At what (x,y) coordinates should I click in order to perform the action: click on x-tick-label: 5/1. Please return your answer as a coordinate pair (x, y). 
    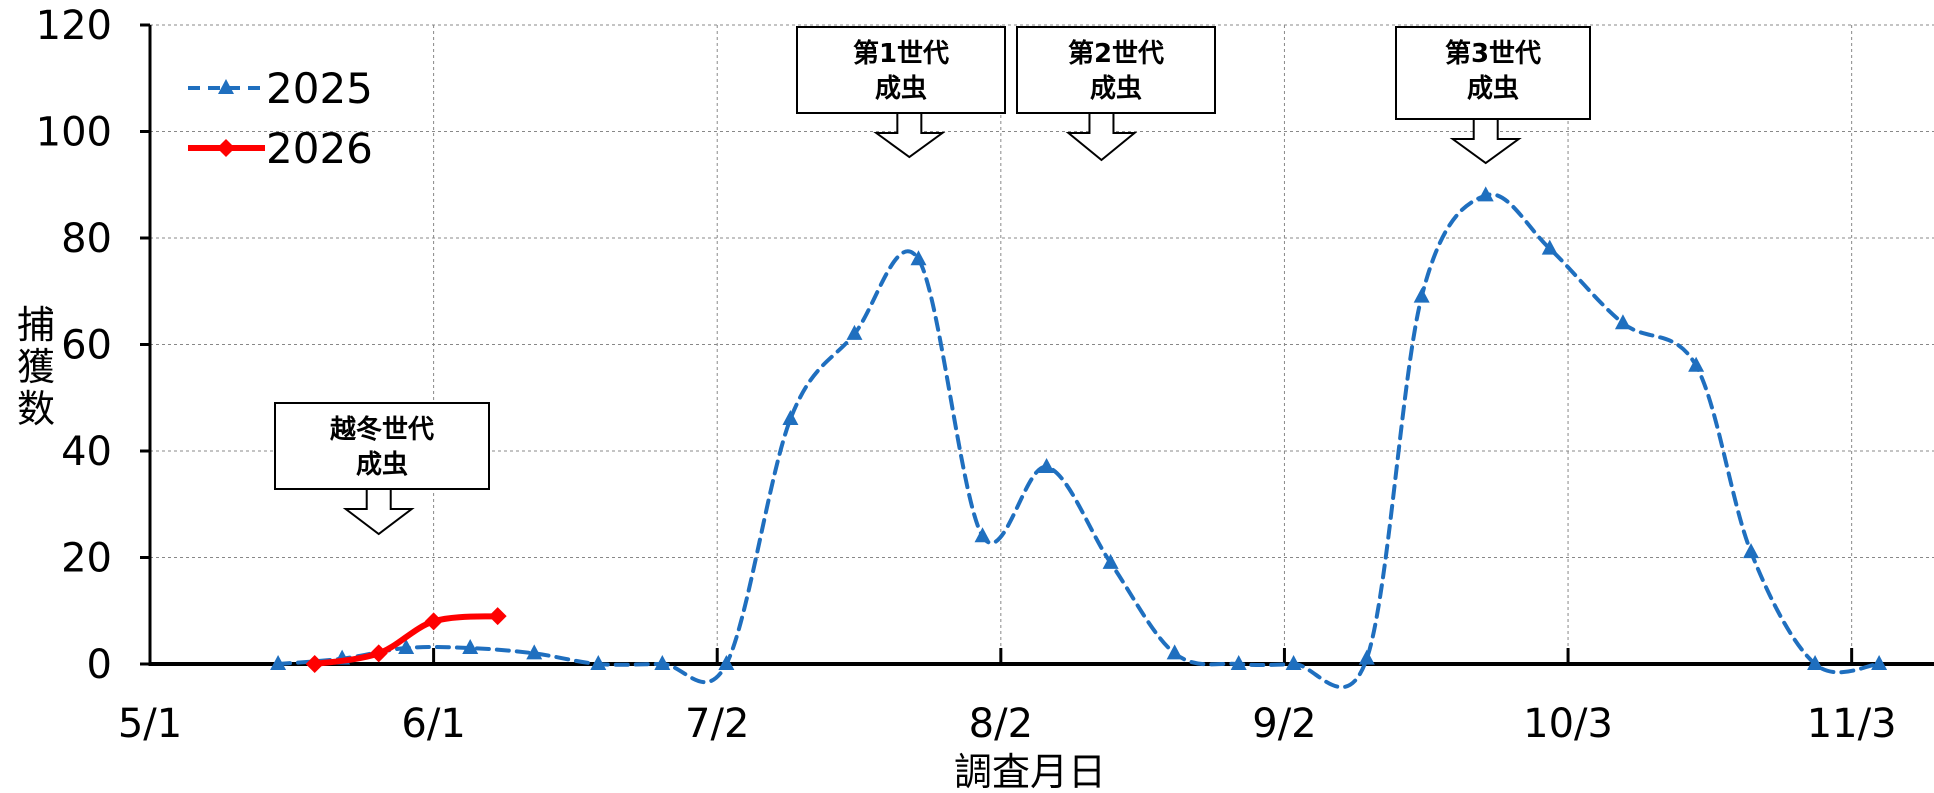
    Looking at the image, I should click on (150, 724).